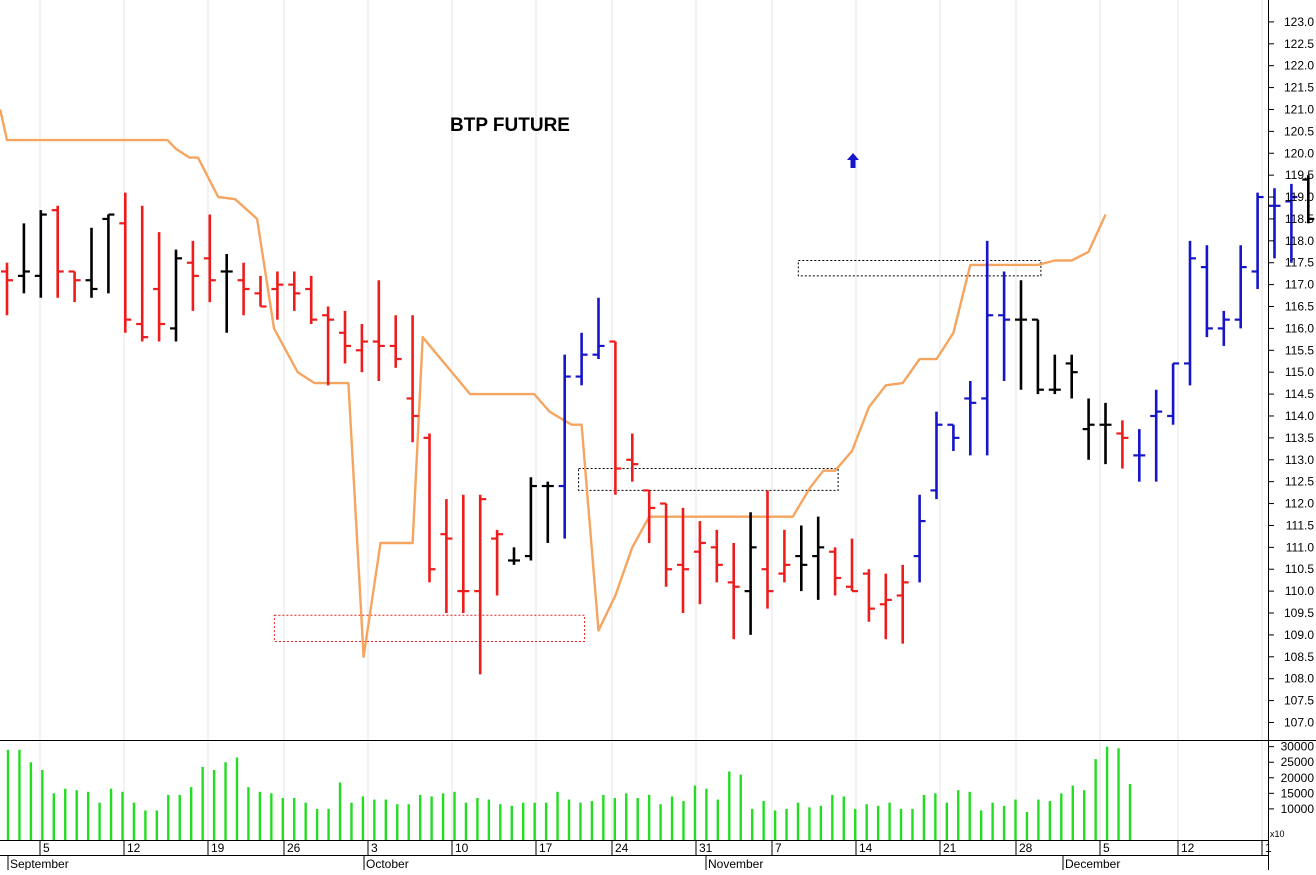 The height and width of the screenshot is (875, 1316). Describe the element at coordinates (462, 848) in the screenshot. I see `date-tick-label: 10` at that location.